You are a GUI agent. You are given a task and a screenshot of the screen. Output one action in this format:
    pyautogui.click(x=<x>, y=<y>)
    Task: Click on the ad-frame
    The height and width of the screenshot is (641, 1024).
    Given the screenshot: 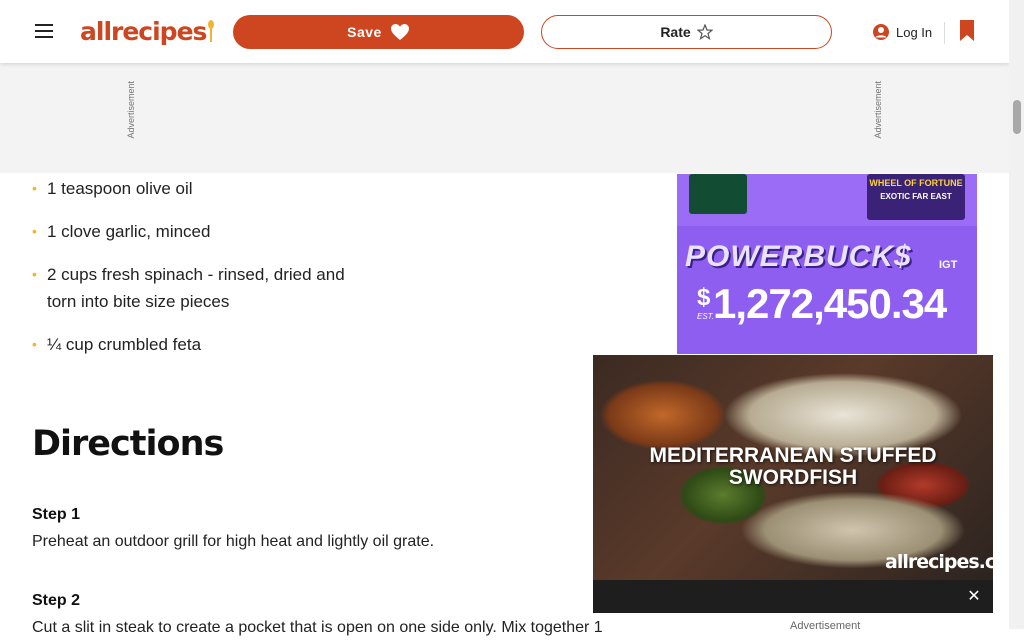 What is the action you would take?
    pyautogui.click(x=505, y=117)
    